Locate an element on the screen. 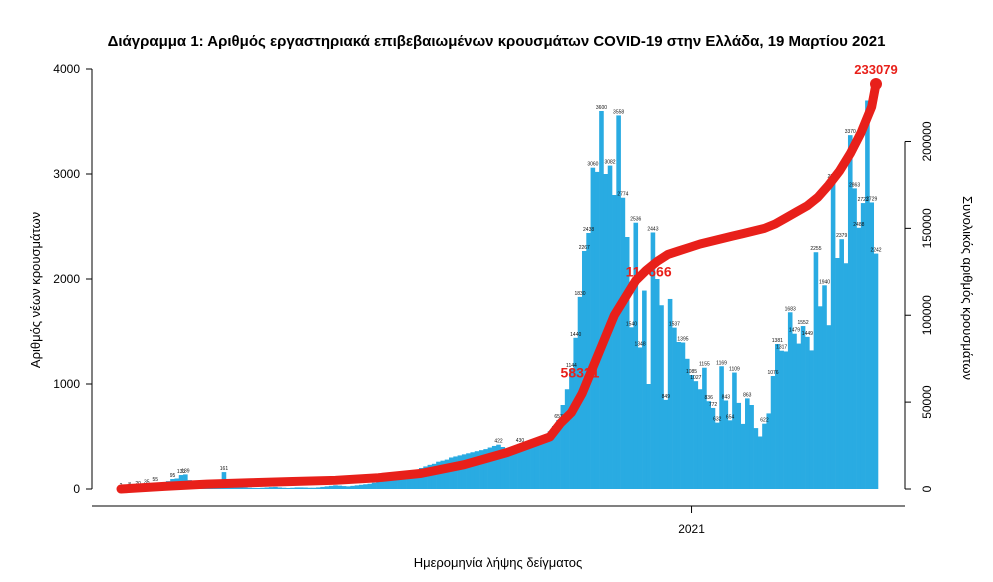  annotation-label: 233079 is located at coordinates (875, 69).